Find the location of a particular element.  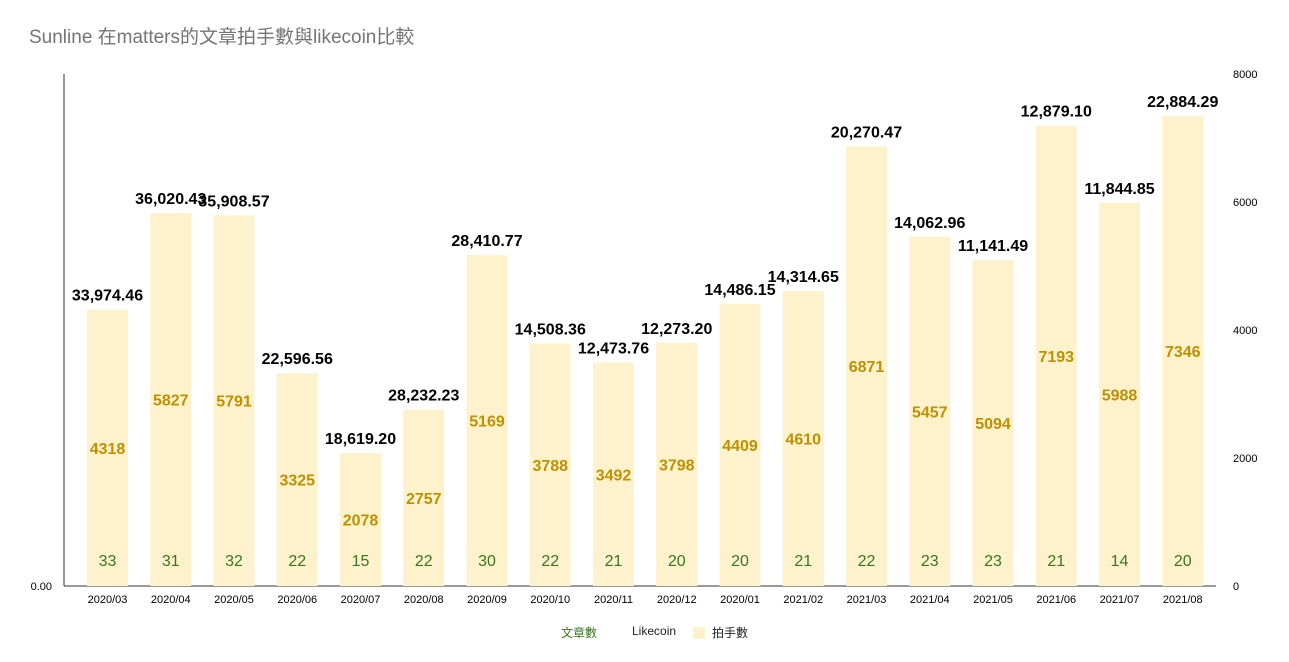

bar-label-claps: 5457 is located at coordinates (930, 412).